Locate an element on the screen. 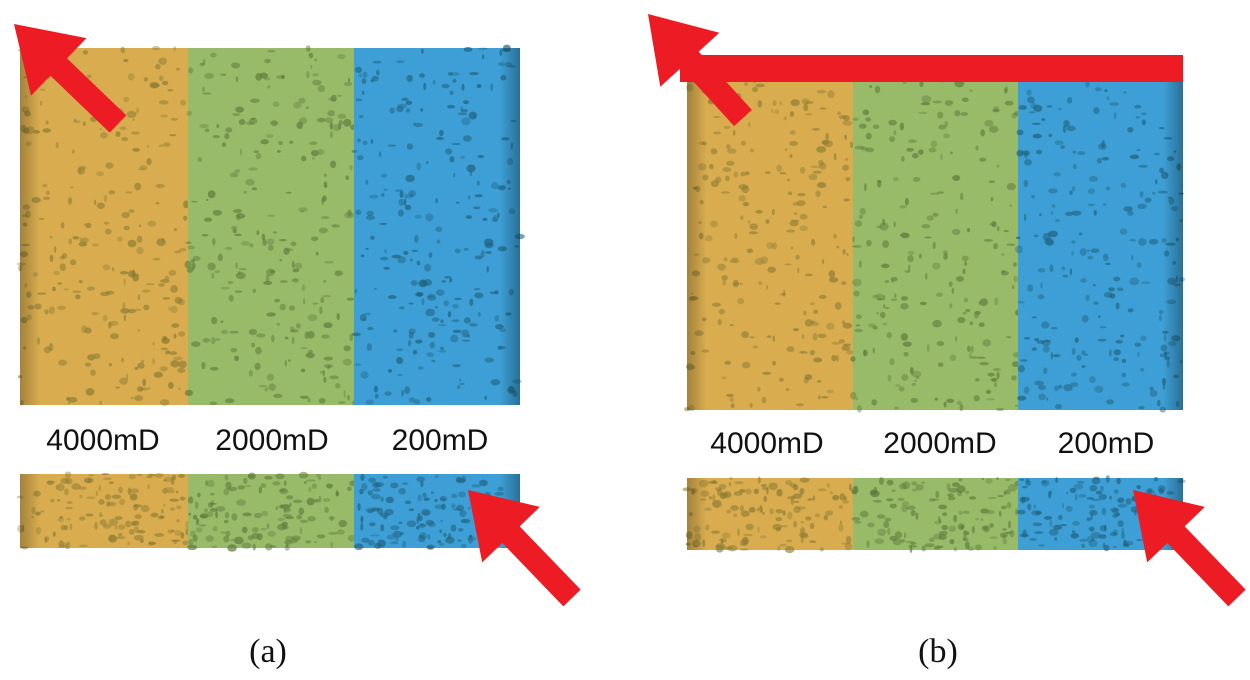 The width and height of the screenshot is (1250, 680). fracture-bar is located at coordinates (931, 68).